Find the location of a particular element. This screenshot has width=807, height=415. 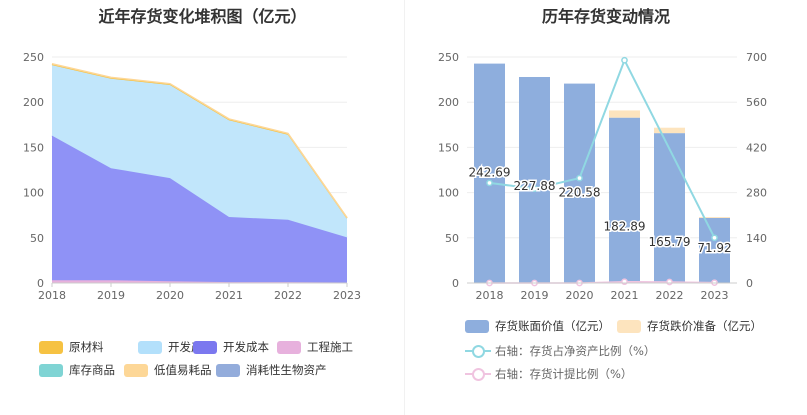

y2-tick-label: 0 is located at coordinates (749, 283).